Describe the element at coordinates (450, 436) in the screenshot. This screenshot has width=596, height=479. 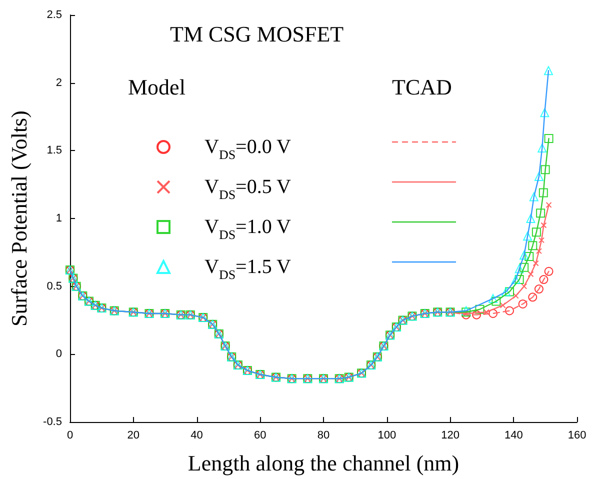
I see `x-tick-label: 120` at that location.